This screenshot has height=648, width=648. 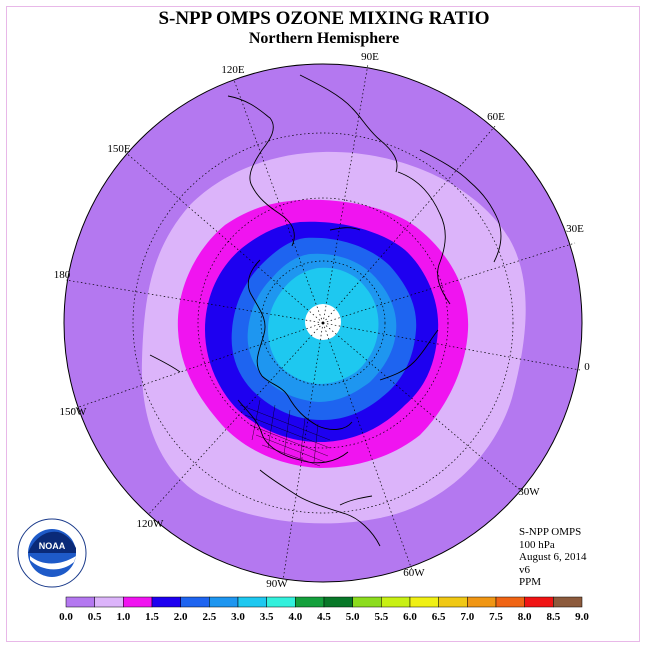 I want to click on lon-label-150e: 150E, so click(x=119, y=149).